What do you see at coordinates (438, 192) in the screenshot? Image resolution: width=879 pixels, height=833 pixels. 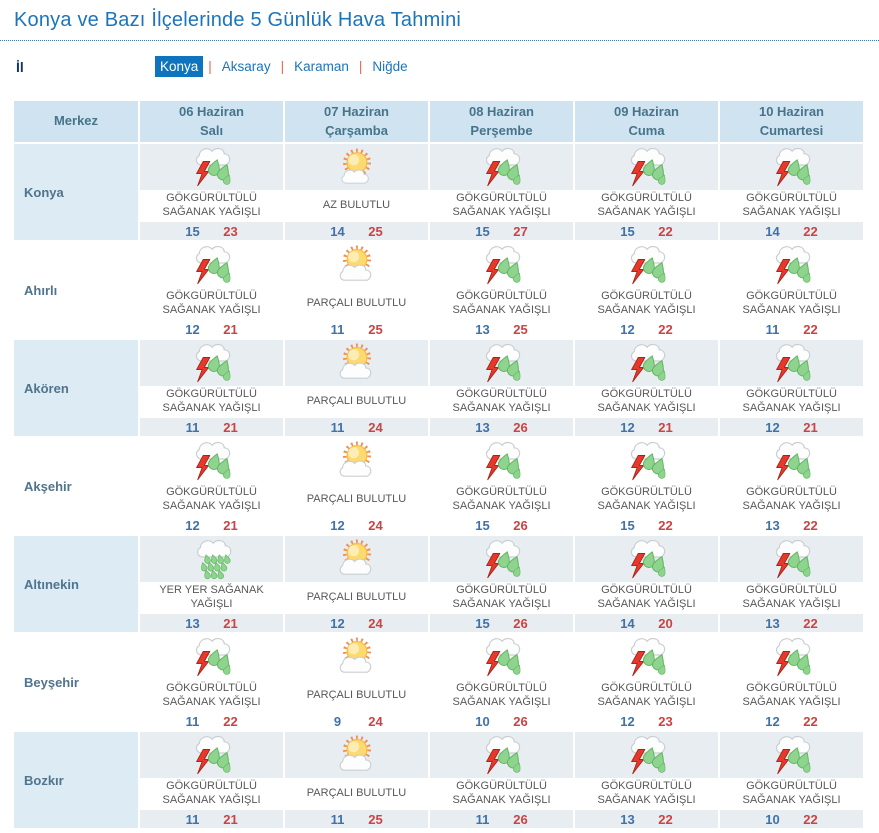 I see `district-icon-row: Konya` at bounding box center [438, 192].